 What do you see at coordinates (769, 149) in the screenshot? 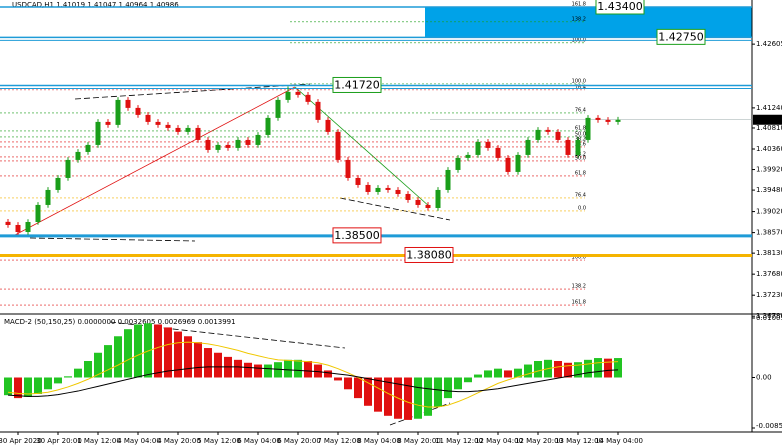
I see `y-tick-label: 1.40360` at bounding box center [769, 149].